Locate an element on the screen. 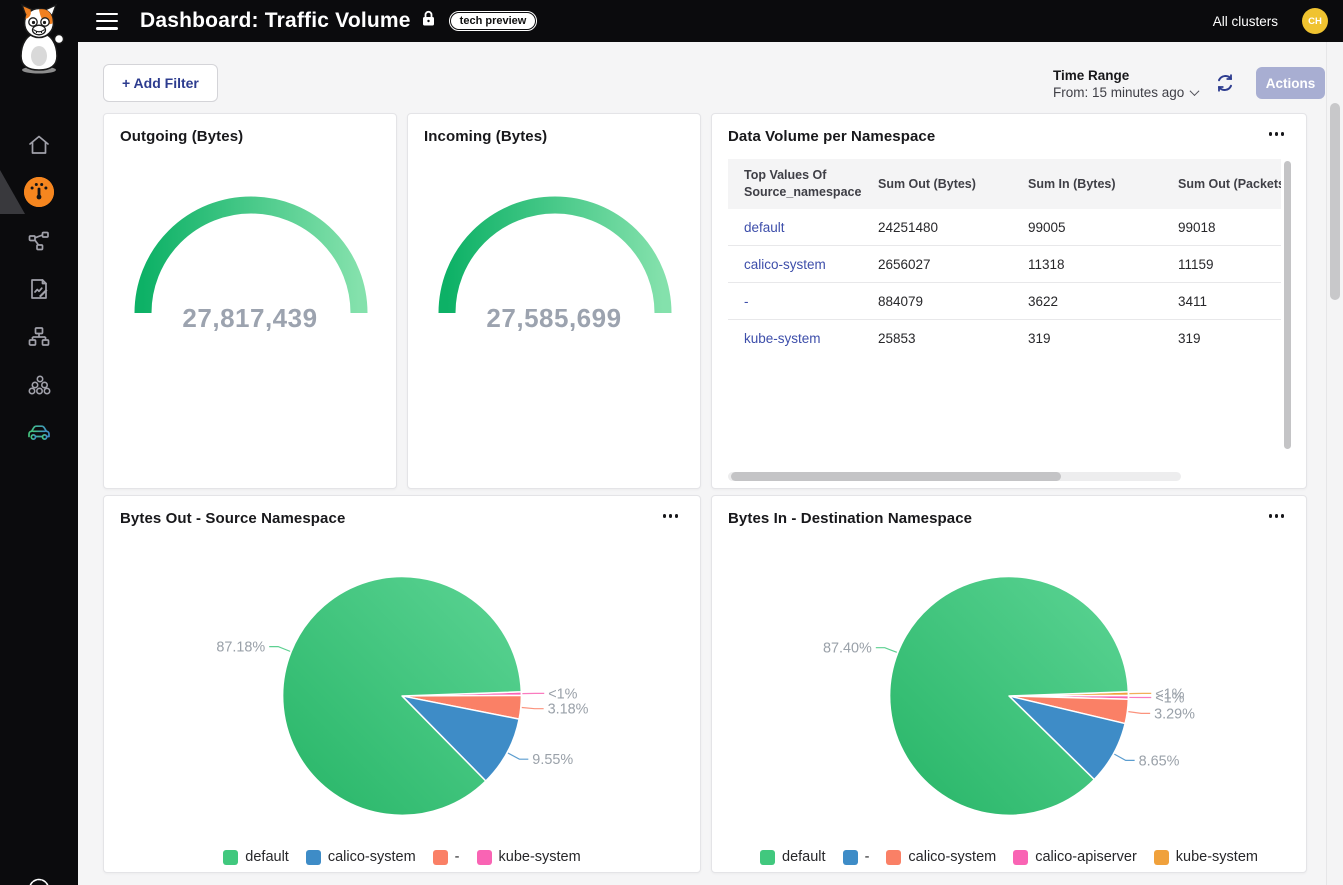 The height and width of the screenshot is (885, 1343). namespace-link: - is located at coordinates (746, 301).